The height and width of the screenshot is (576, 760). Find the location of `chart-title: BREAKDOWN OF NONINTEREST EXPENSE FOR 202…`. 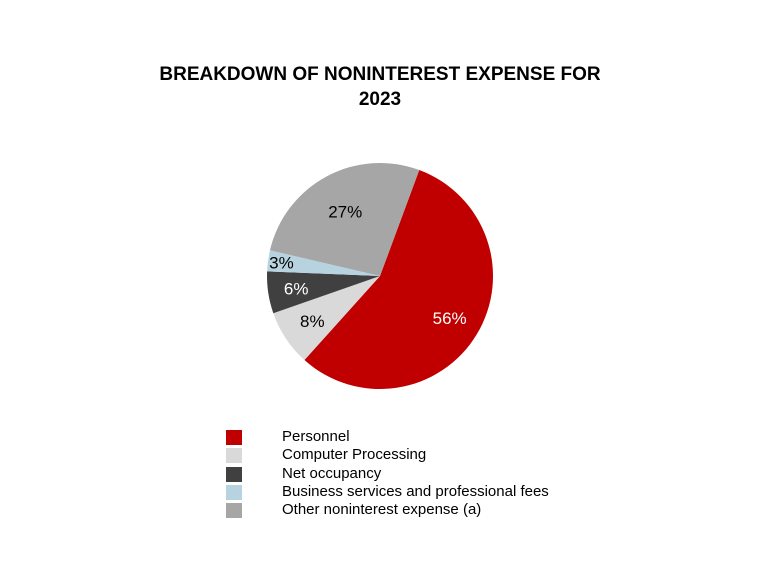

chart-title: BREAKDOWN OF NONINTEREST EXPENSE FOR 202… is located at coordinates (380, 87).